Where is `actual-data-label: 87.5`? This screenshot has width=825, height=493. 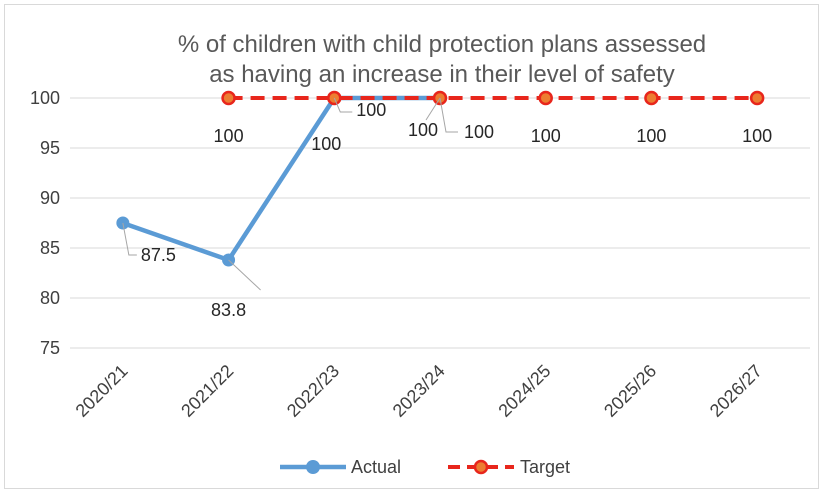
actual-data-label: 87.5 is located at coordinates (158, 255).